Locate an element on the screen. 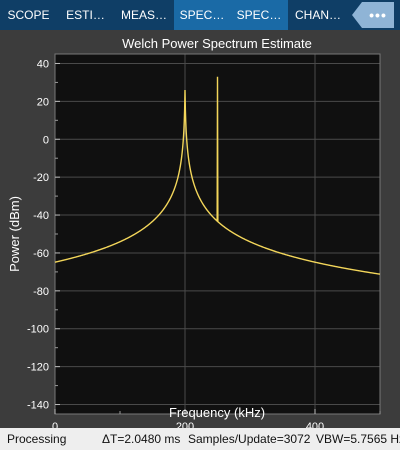  toolstrip-tabs: SCOPE ESTI… MEAS… SPEC… SPEC… CHAN… ••• is located at coordinates (200, 15).